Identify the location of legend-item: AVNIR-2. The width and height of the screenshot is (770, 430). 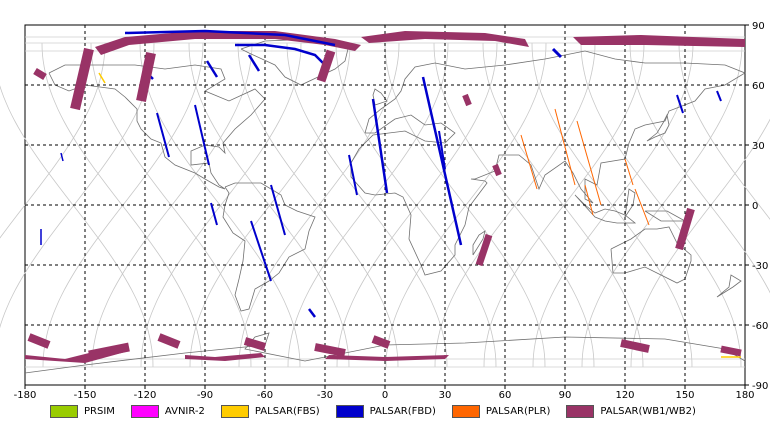
(167, 411).